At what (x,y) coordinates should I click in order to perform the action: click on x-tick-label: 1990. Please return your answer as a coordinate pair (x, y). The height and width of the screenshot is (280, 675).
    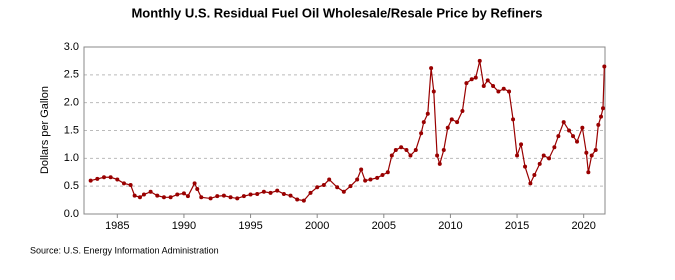
    Looking at the image, I should click on (184, 226).